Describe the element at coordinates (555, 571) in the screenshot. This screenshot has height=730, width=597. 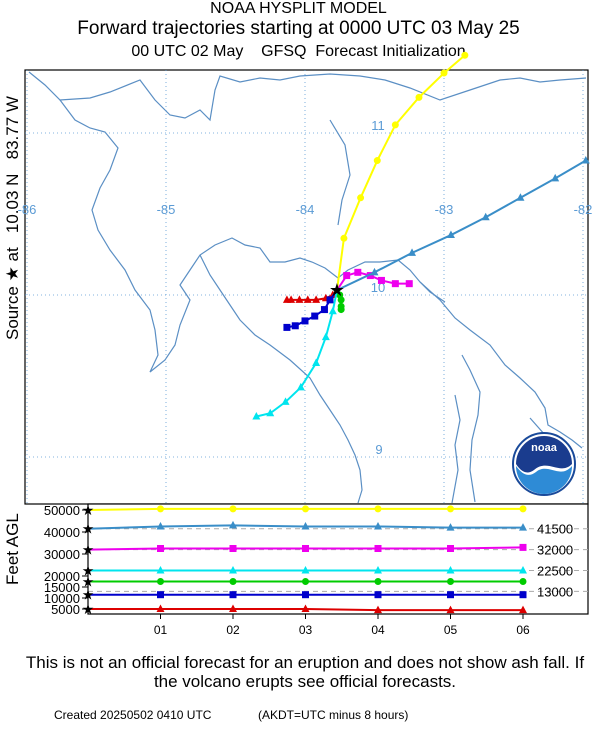
I see `level-label: 22500` at that location.